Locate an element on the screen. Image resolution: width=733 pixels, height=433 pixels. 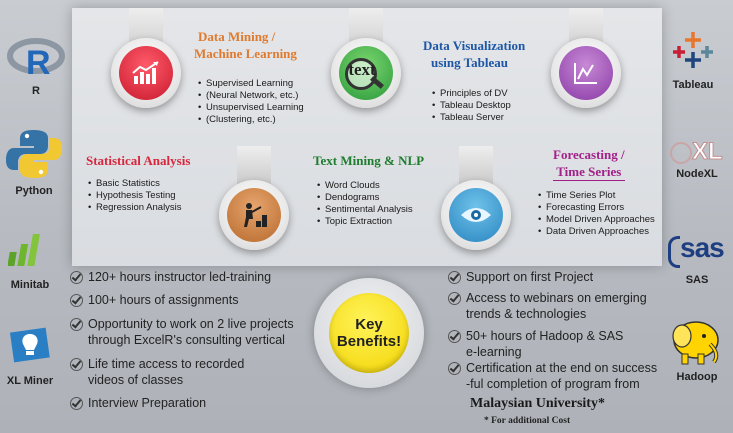
python-tool: Python is located at coordinates (37, 162).